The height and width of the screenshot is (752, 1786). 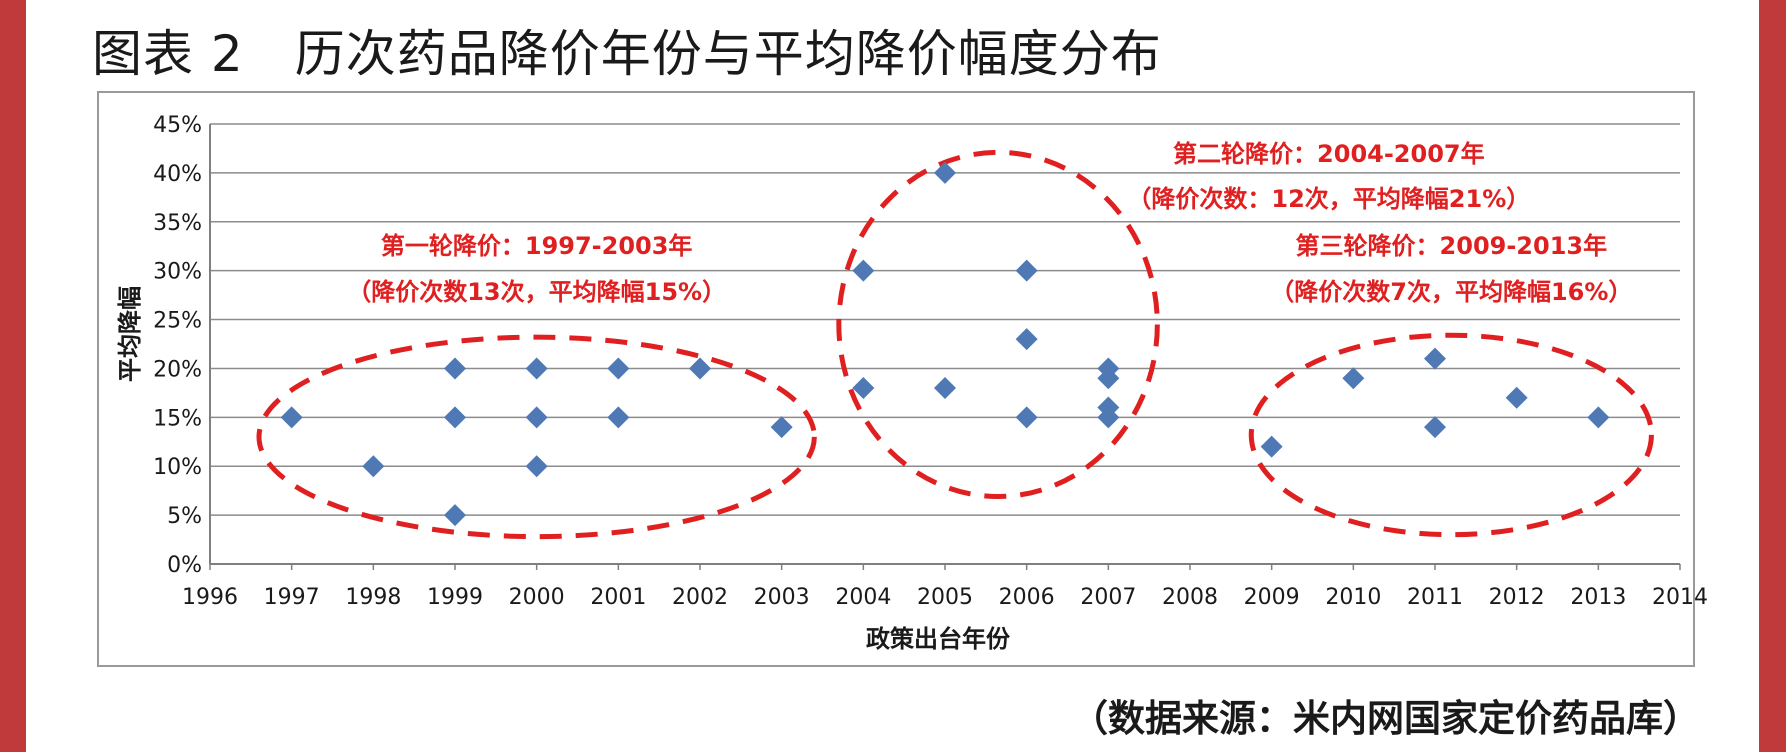 I want to click on x-tick-label: 1999, so click(x=455, y=597).